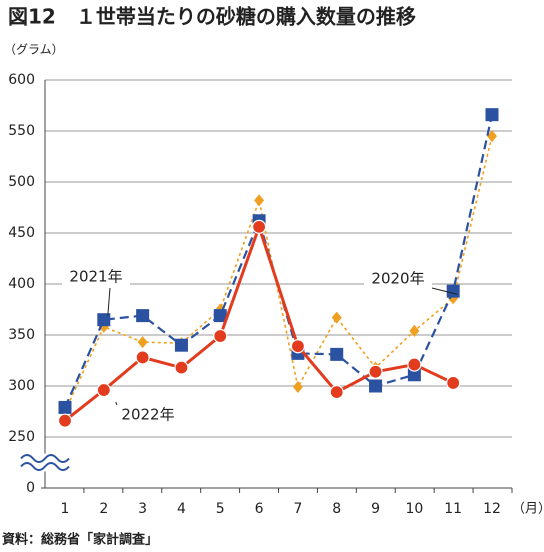 This screenshot has width=544, height=552. What do you see at coordinates (336, 509) in the screenshot?
I see `x-tick-label: 8` at bounding box center [336, 509].